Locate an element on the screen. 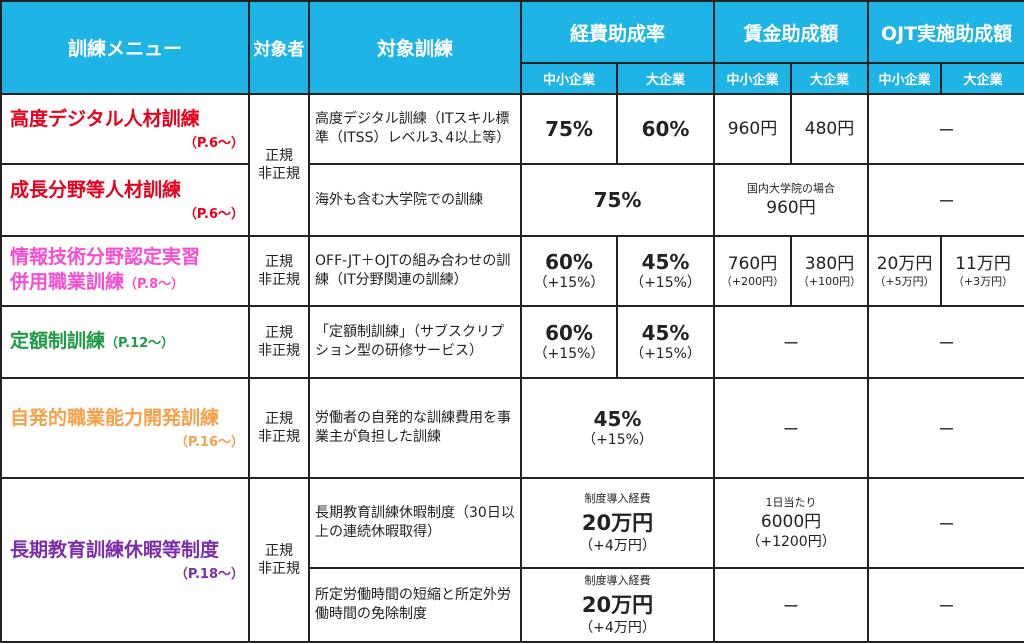 Image resolution: width=1024 pixels, height=643 pixels. menu-page: （P.8～） is located at coordinates (154, 284).